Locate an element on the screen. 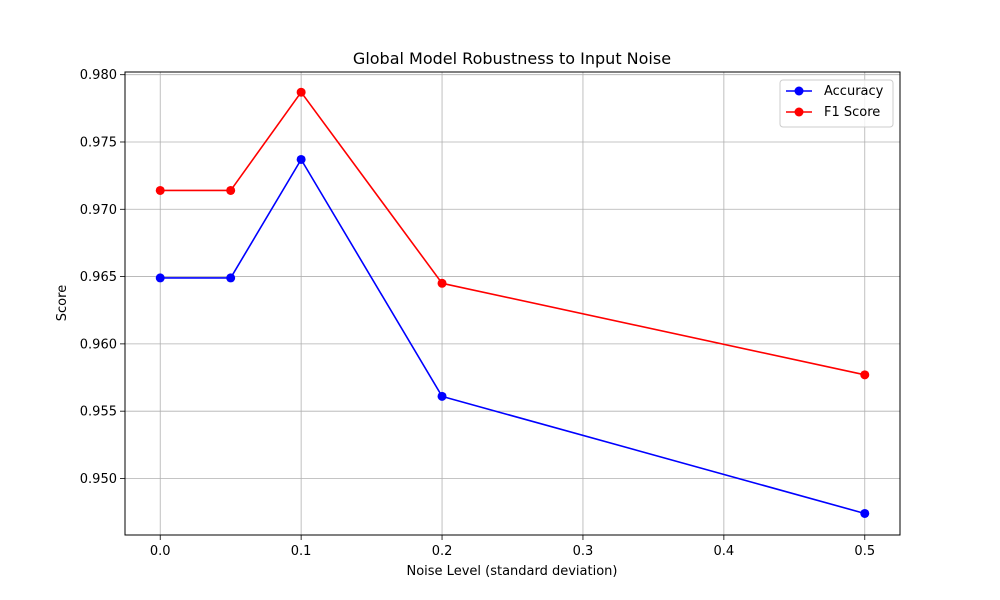 The height and width of the screenshot is (600, 1000). legend-entry-f1-score: F1 Score is located at coordinates (833, 112).